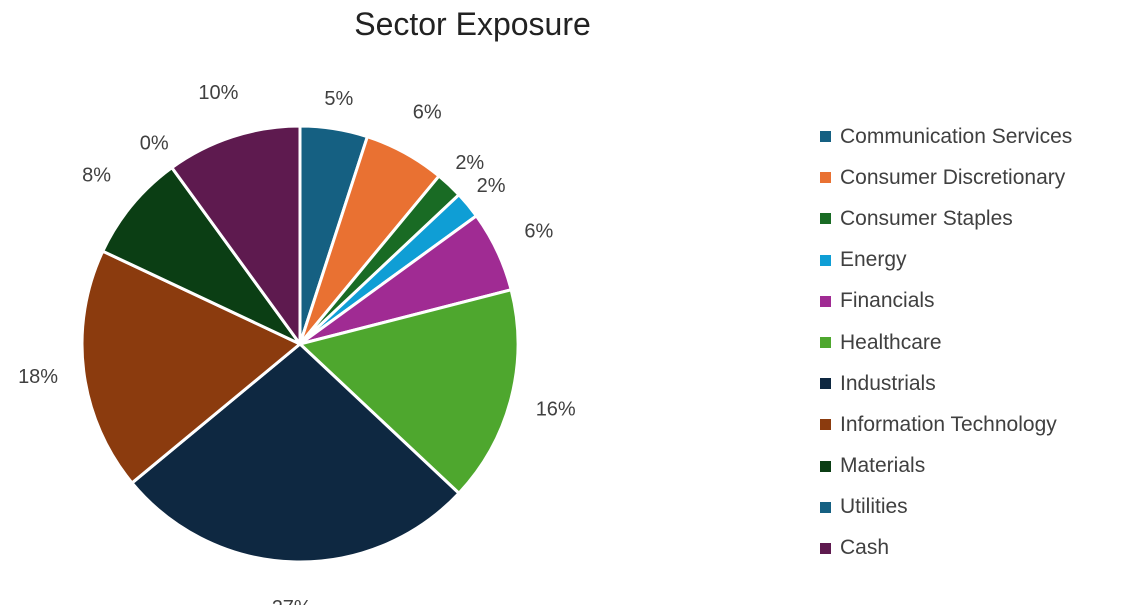 Image resolution: width=1134 pixels, height=605 pixels. What do you see at coordinates (883, 466) in the screenshot?
I see `legend-label: Materials` at bounding box center [883, 466].